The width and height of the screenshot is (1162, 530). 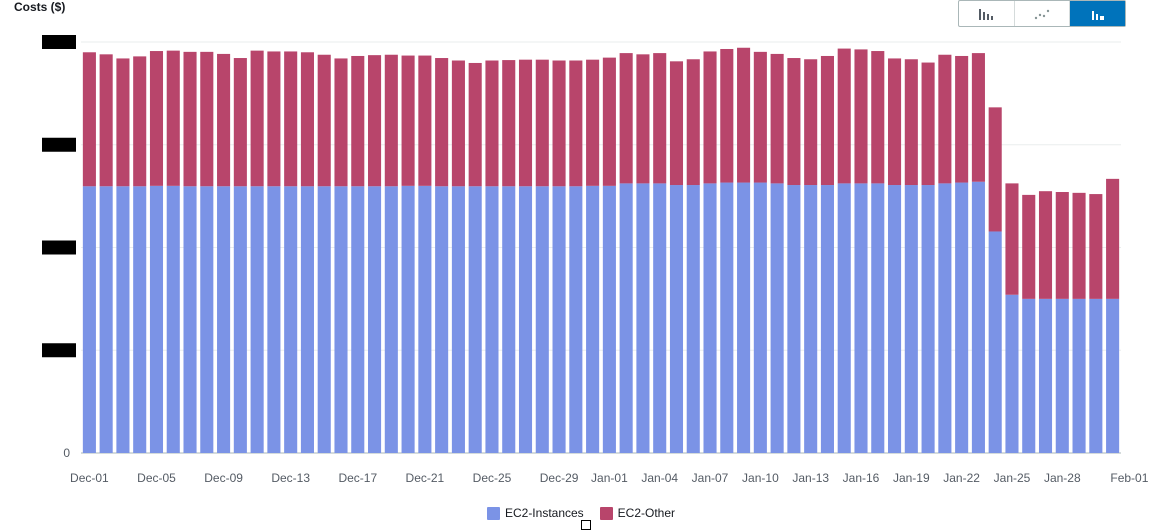 I want to click on chart-type-toggle, so click(x=1042, y=13).